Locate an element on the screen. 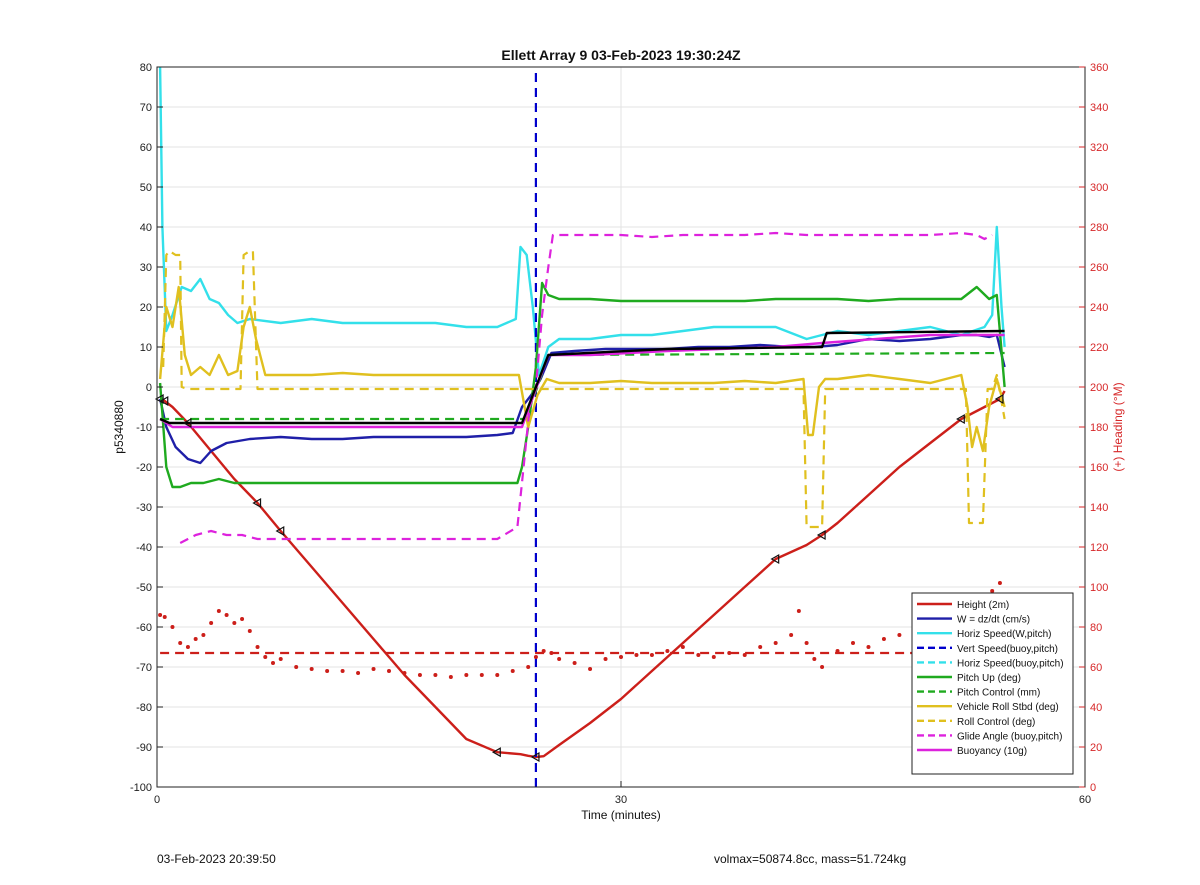 The height and width of the screenshot is (885, 1200). y-tick-label: 40 is located at coordinates (146, 228).